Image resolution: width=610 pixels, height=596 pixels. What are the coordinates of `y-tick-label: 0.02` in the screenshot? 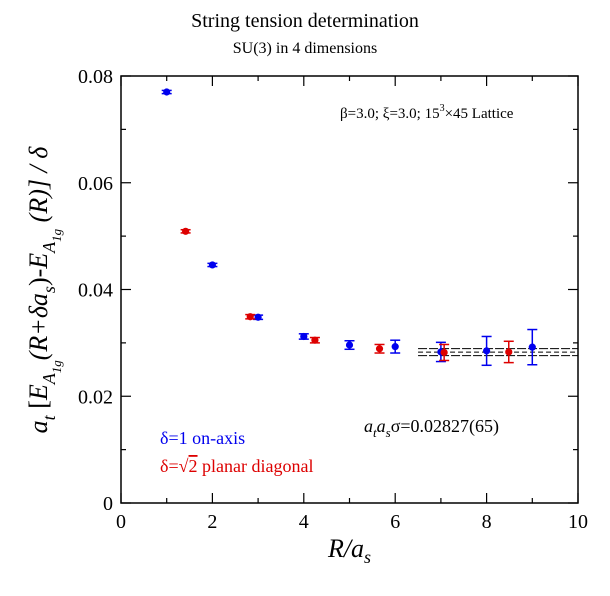 It's located at (95, 397).